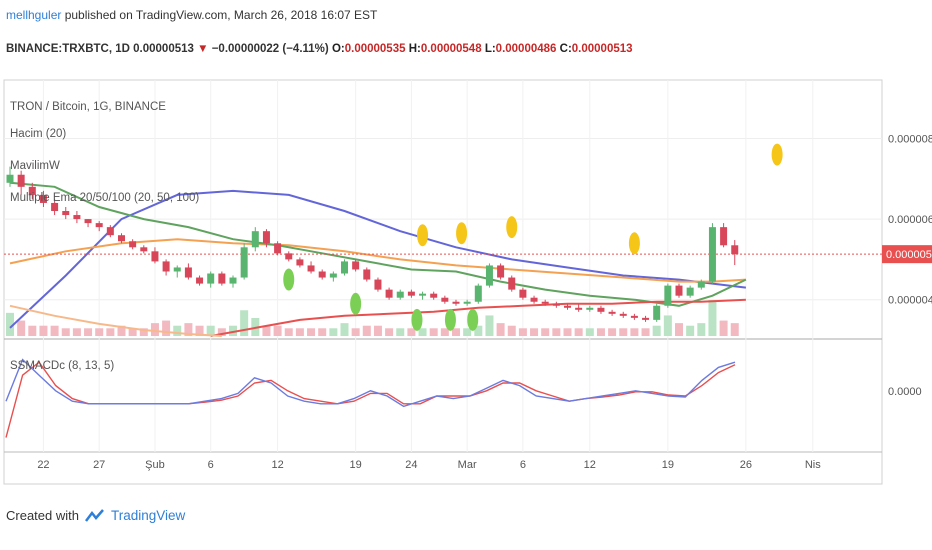  What do you see at coordinates (467, 465) in the screenshot?
I see `time-tick-label: Mar` at bounding box center [467, 465].